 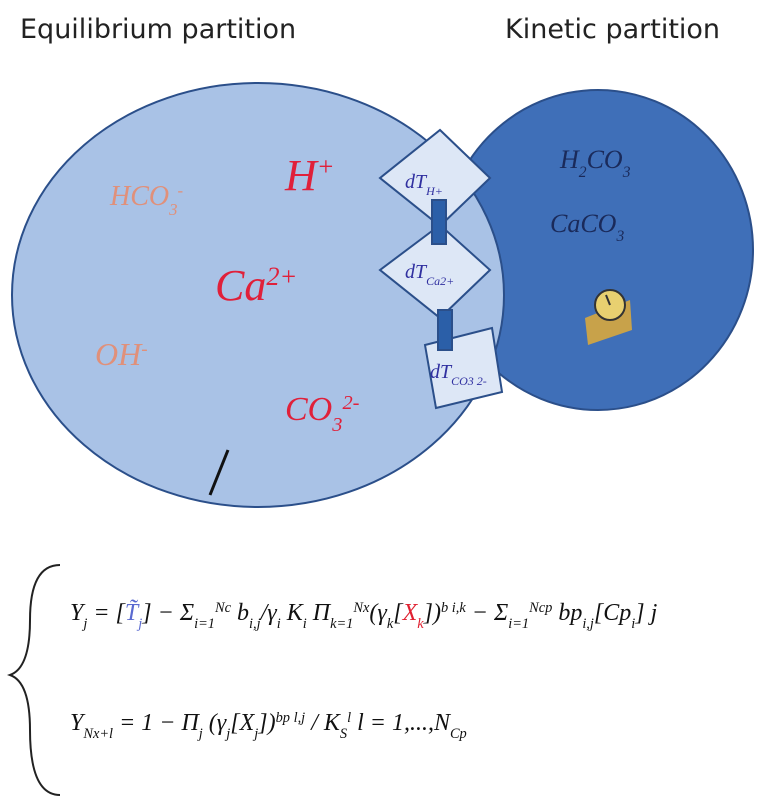 I want to click on equation-part: / K, so click(x=323, y=723).